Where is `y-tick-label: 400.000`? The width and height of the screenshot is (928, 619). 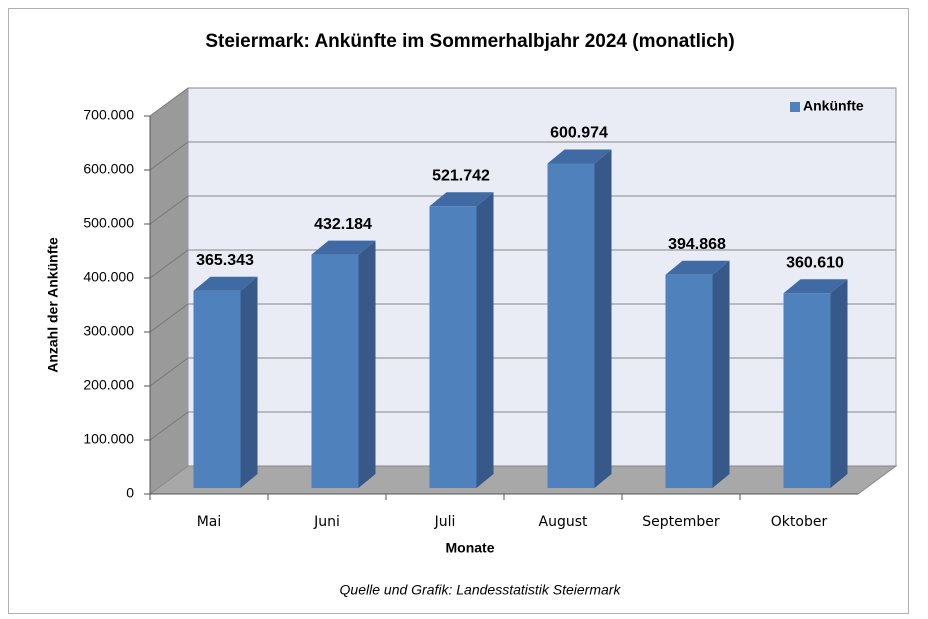
y-tick-label: 400.000 is located at coordinates (108, 277).